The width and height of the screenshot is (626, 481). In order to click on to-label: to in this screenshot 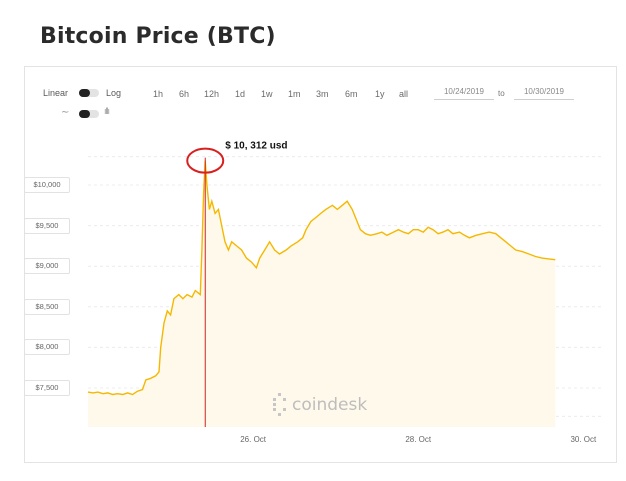, I will do `click(501, 93)`.